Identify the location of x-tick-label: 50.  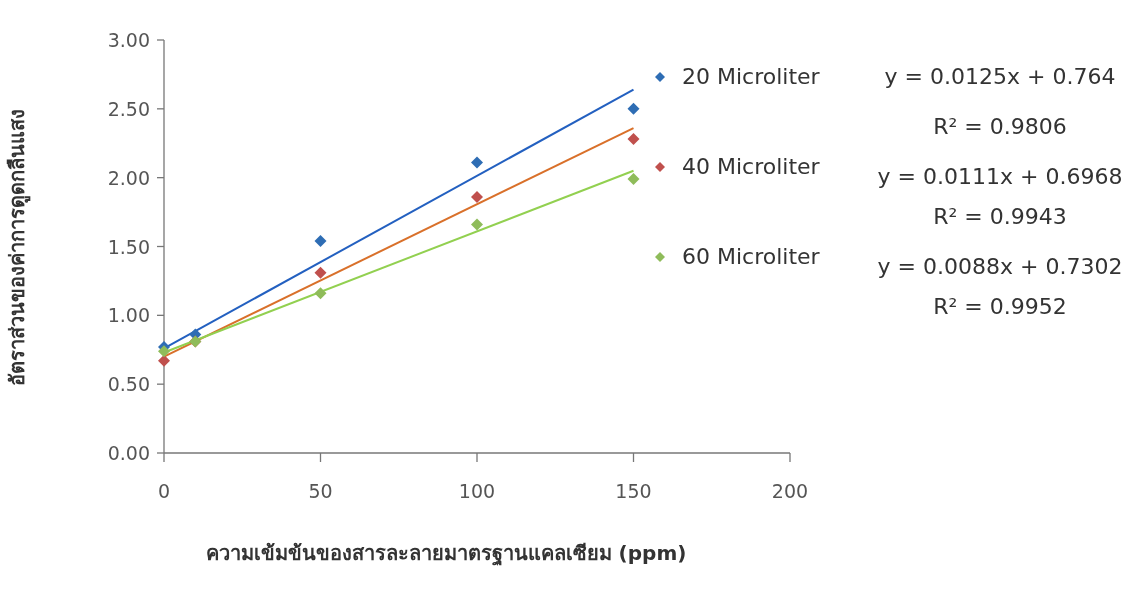
(320, 491).